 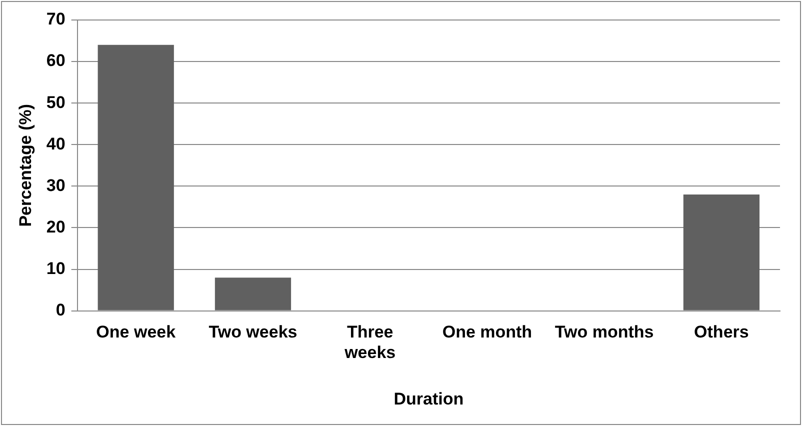 What do you see at coordinates (604, 332) in the screenshot?
I see `x-tick-label: Two months` at bounding box center [604, 332].